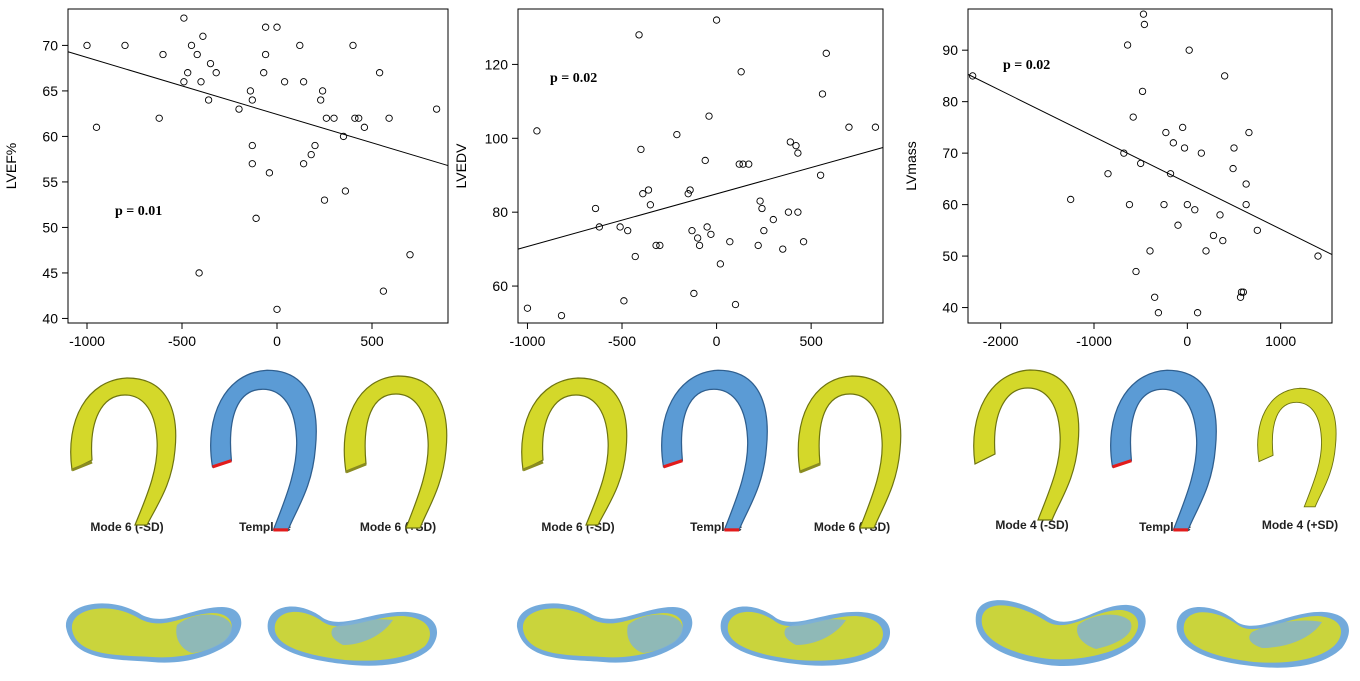 The image size is (1360, 681). Describe the element at coordinates (573, 78) in the screenshot. I see `p-value-annotation: p = 0.02` at that location.